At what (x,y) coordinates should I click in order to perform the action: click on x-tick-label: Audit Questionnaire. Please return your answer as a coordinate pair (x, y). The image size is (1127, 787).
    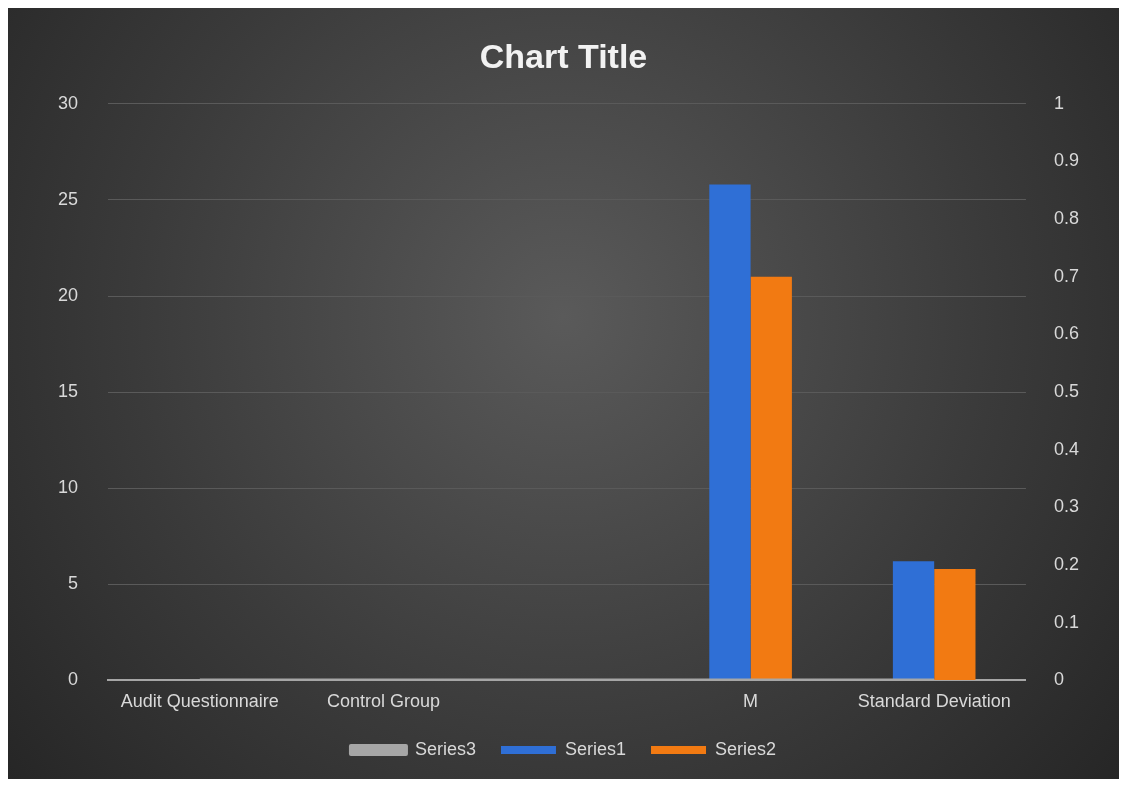
    Looking at the image, I should click on (199, 701).